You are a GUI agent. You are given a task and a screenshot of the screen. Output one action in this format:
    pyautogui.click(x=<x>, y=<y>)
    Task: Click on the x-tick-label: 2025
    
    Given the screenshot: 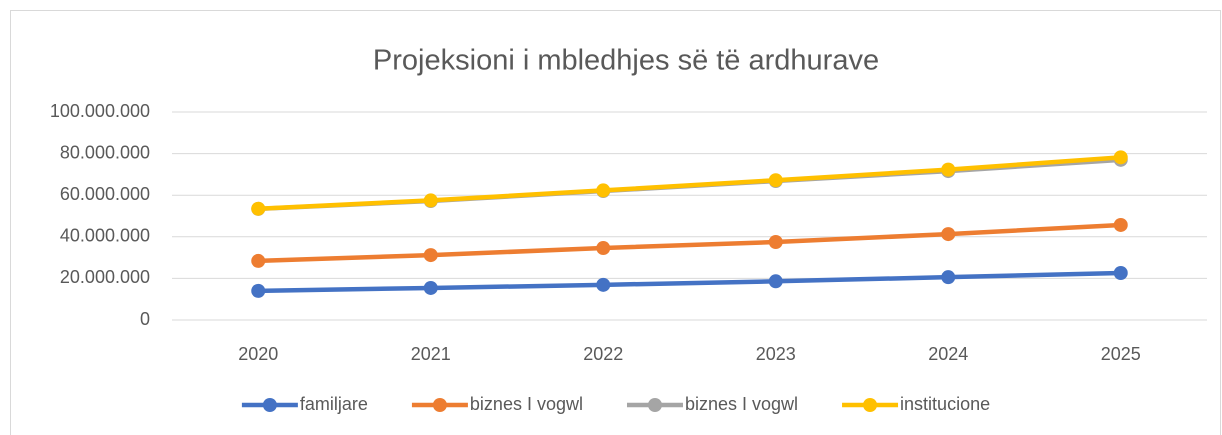 What is the action you would take?
    pyautogui.click(x=1121, y=354)
    